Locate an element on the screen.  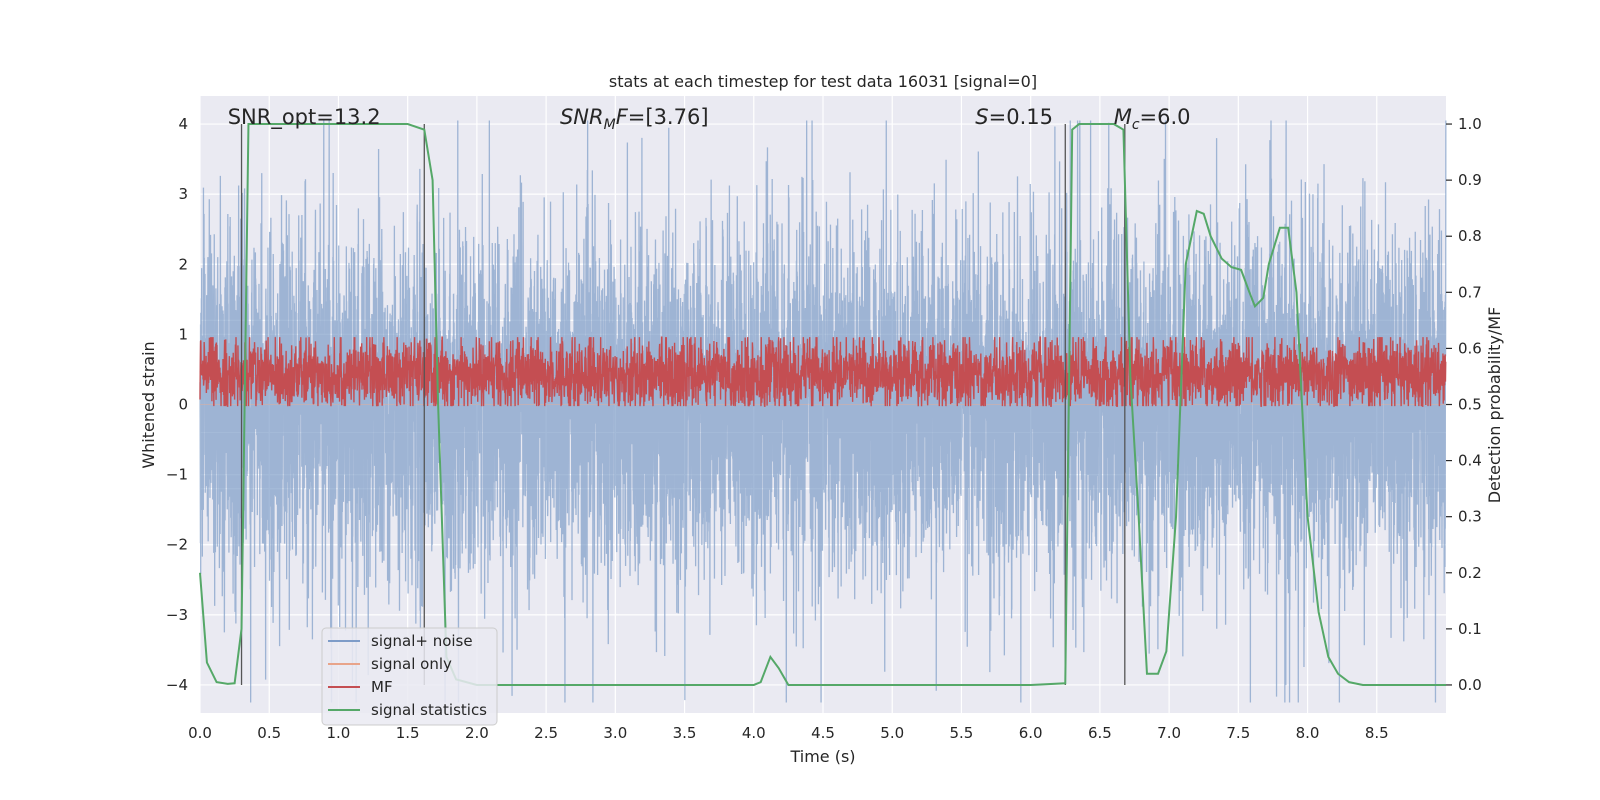
x-tick-label-5: 2.5 is located at coordinates (546, 733).